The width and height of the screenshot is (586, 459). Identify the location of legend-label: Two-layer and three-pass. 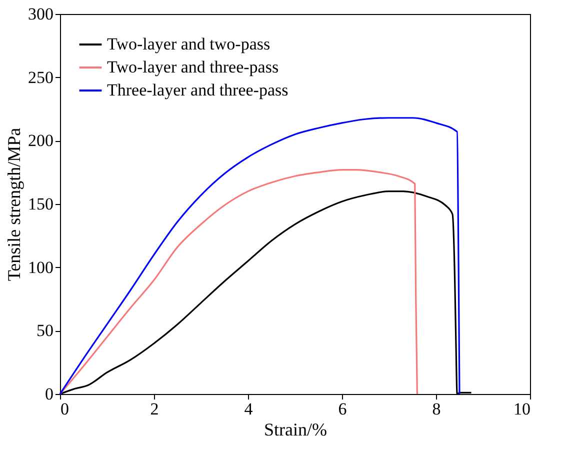
(193, 67).